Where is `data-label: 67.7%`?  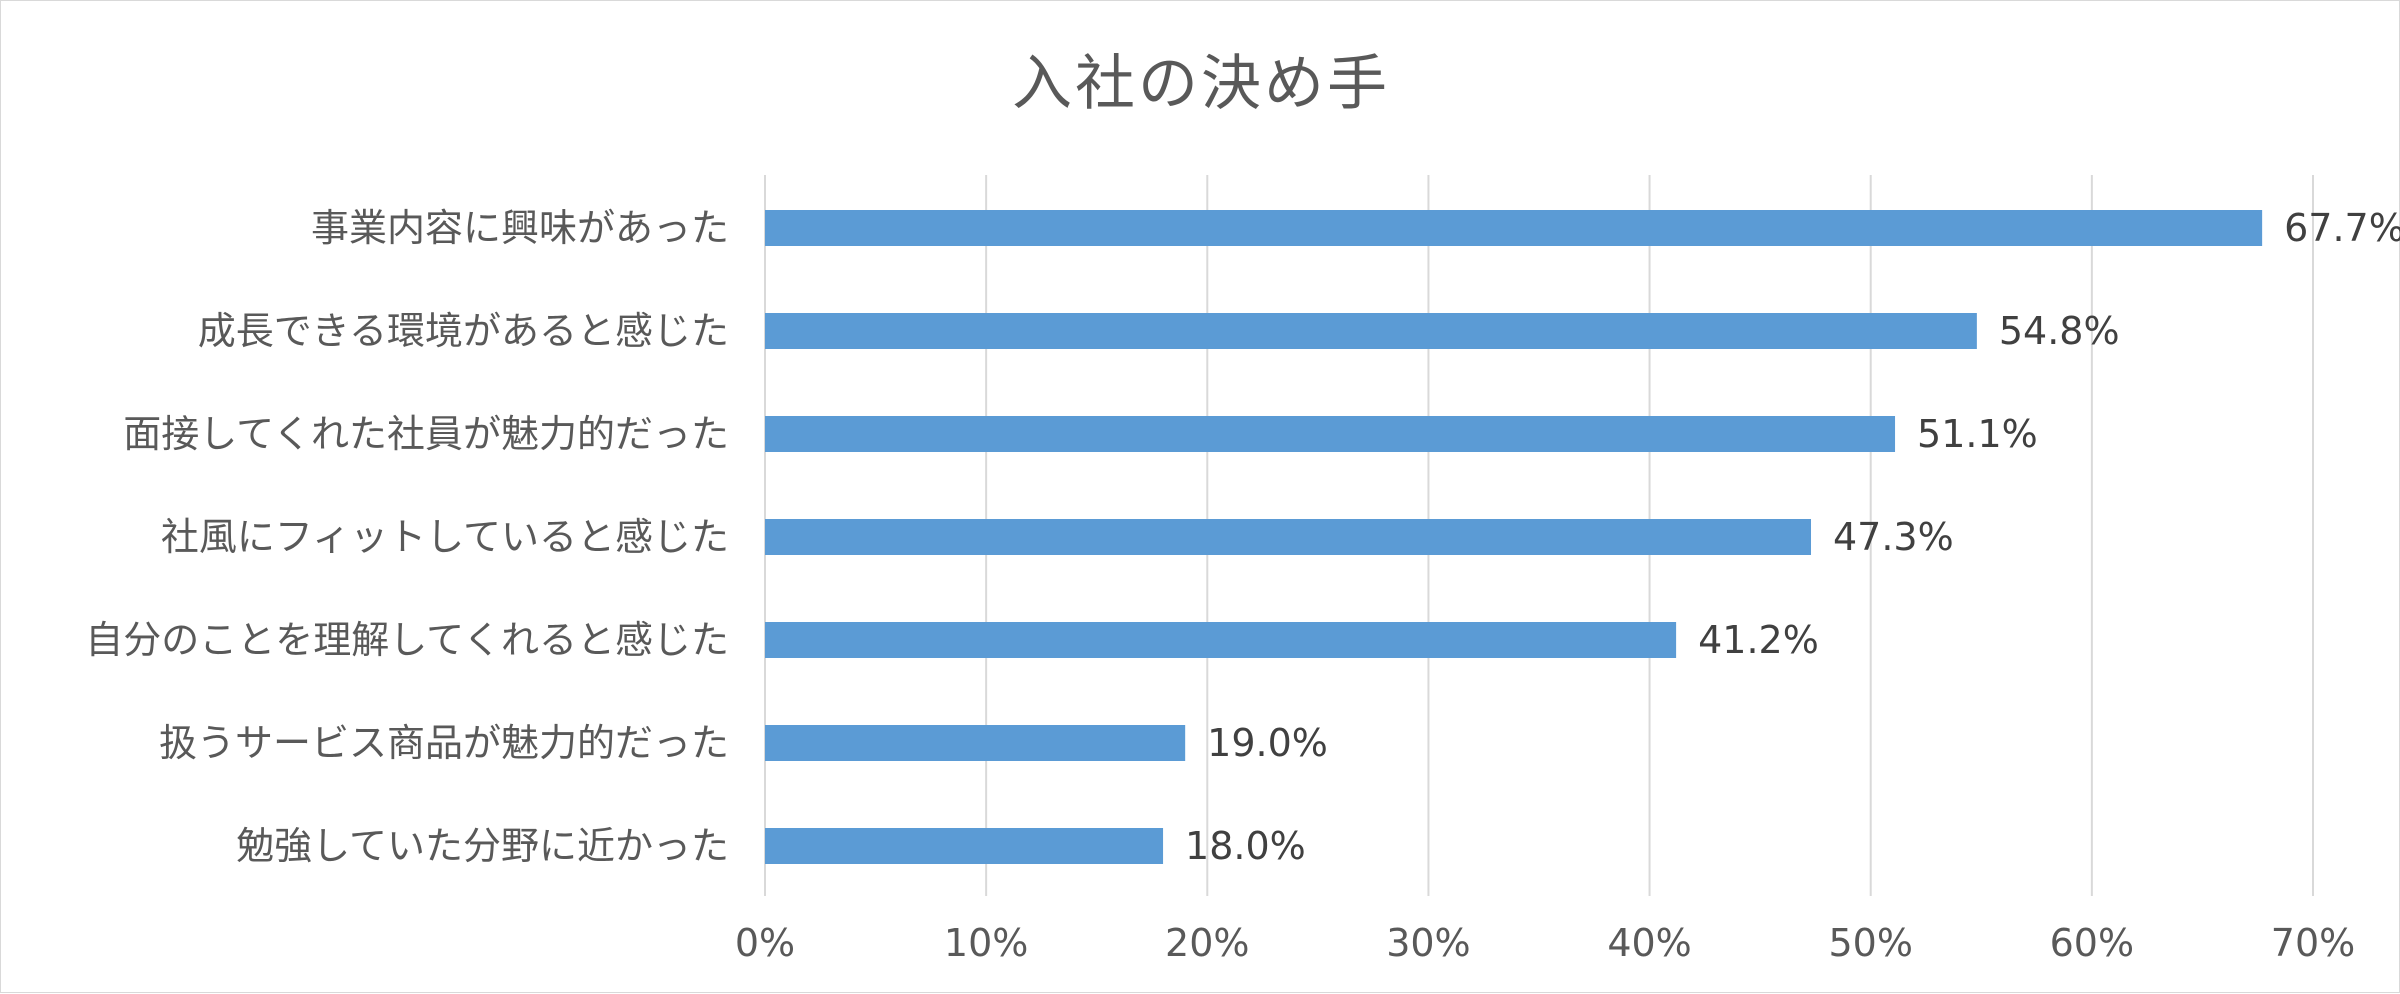
data-label: 67.7% is located at coordinates (2342, 228).